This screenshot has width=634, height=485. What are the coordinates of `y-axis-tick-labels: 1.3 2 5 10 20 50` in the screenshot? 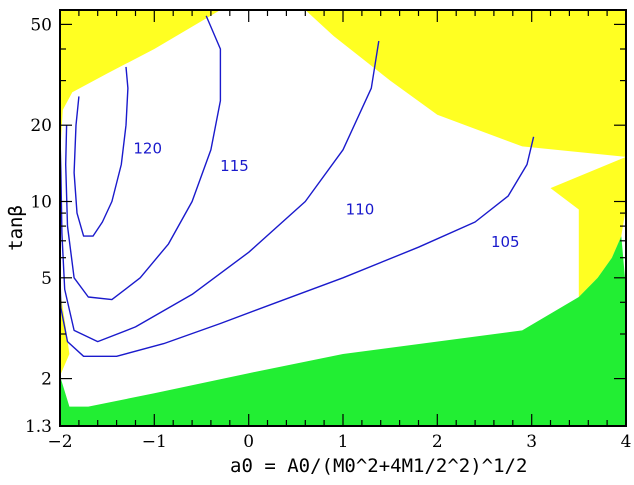 It's located at (38, 226).